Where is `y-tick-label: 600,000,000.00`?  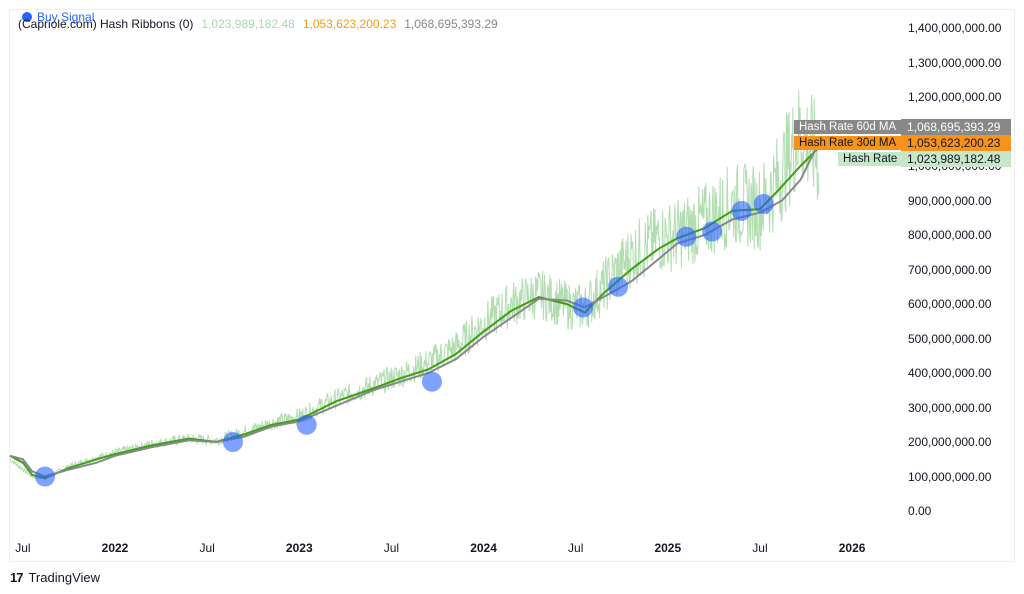
y-tick-label: 600,000,000.00 is located at coordinates (950, 304).